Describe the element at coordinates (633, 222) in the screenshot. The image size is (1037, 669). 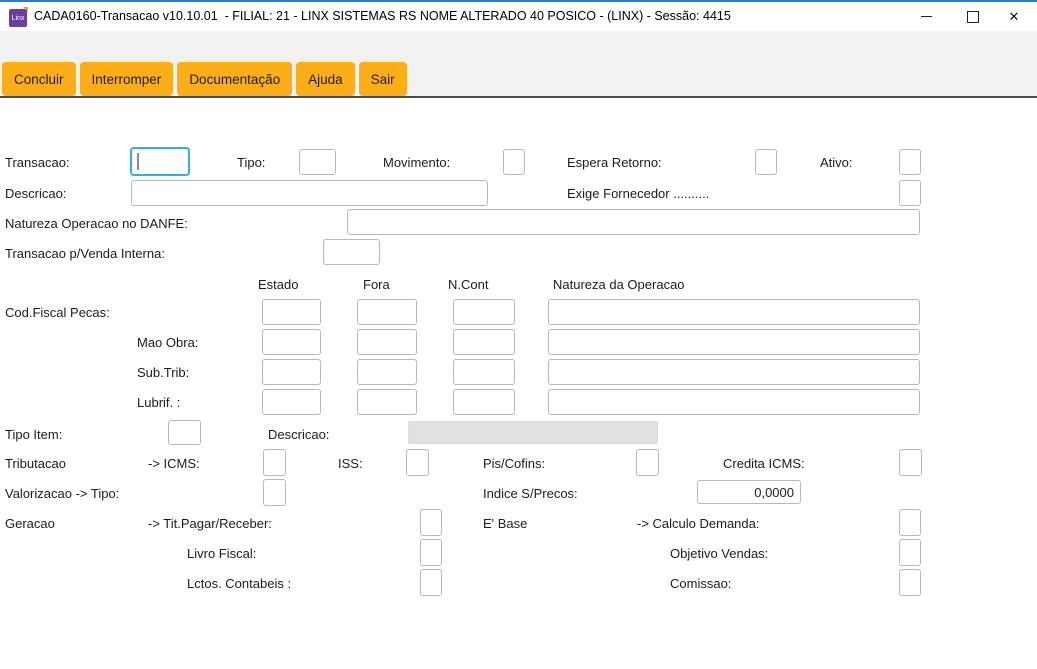
I see `natureza-danfe-input` at that location.